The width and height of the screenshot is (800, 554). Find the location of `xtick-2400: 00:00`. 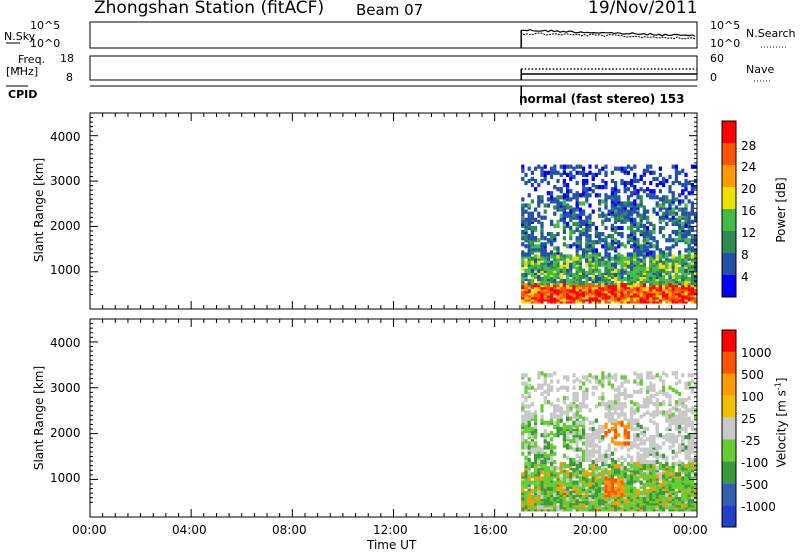

xtick-2400: 00:00 is located at coordinates (690, 530).